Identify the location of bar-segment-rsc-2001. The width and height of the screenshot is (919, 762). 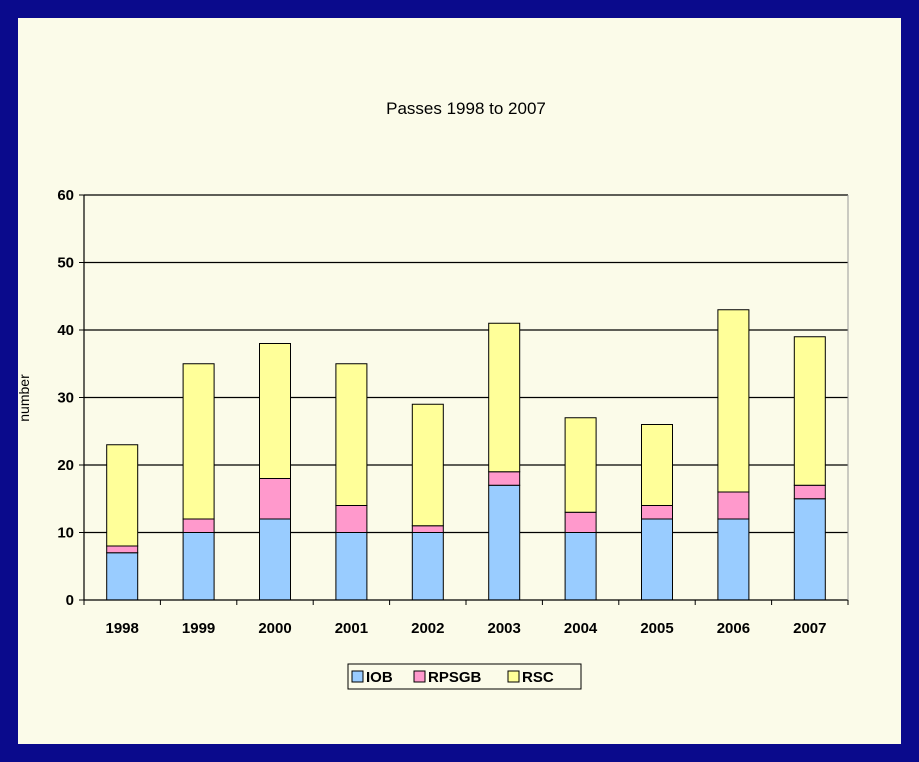
(351, 434).